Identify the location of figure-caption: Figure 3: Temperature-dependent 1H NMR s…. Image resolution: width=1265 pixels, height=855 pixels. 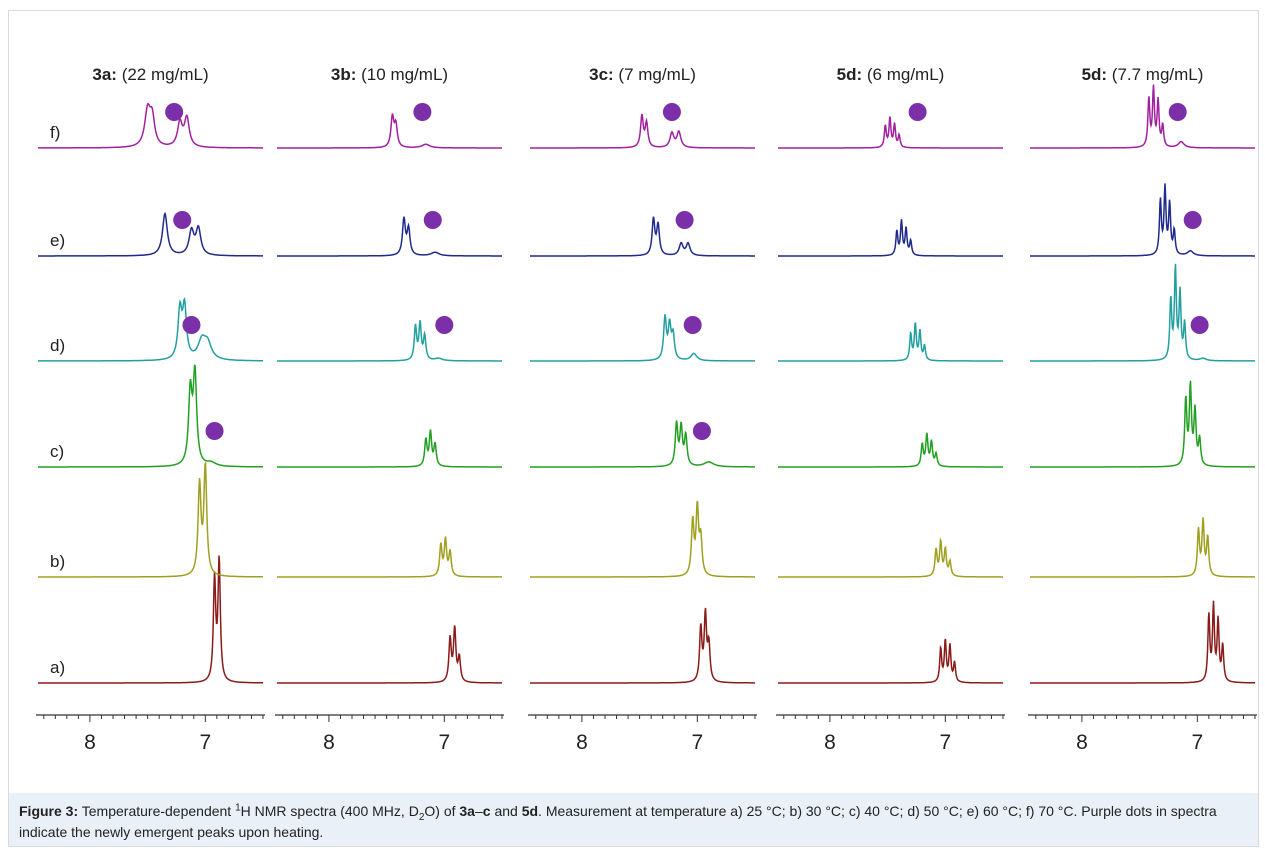
(633, 819).